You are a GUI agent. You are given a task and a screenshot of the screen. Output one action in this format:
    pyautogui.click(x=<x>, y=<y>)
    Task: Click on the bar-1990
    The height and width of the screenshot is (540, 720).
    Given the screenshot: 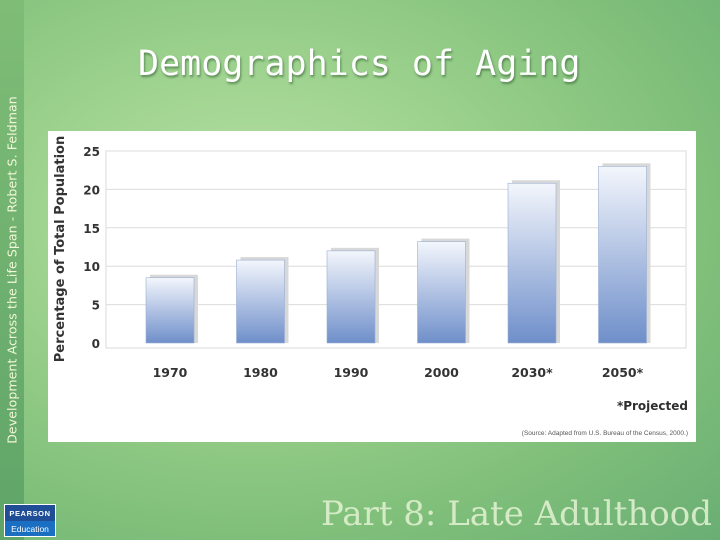 What is the action you would take?
    pyautogui.click(x=351, y=297)
    